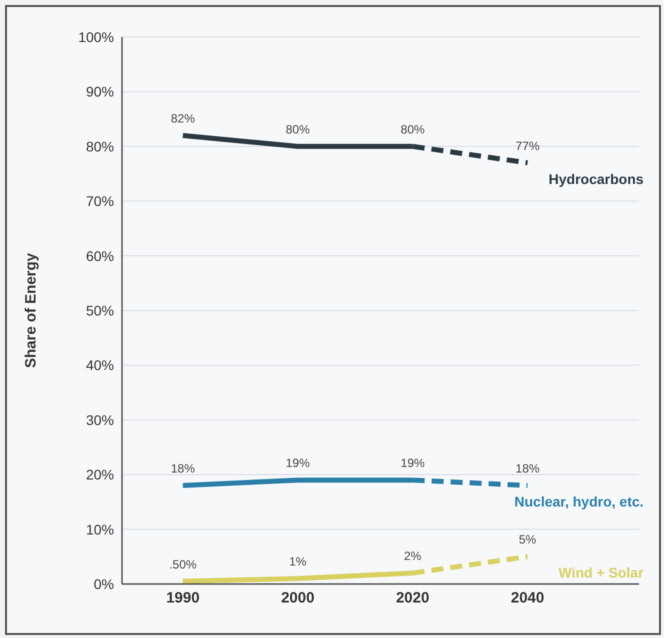 The width and height of the screenshot is (664, 638). I want to click on data-label: 2%, so click(413, 556).